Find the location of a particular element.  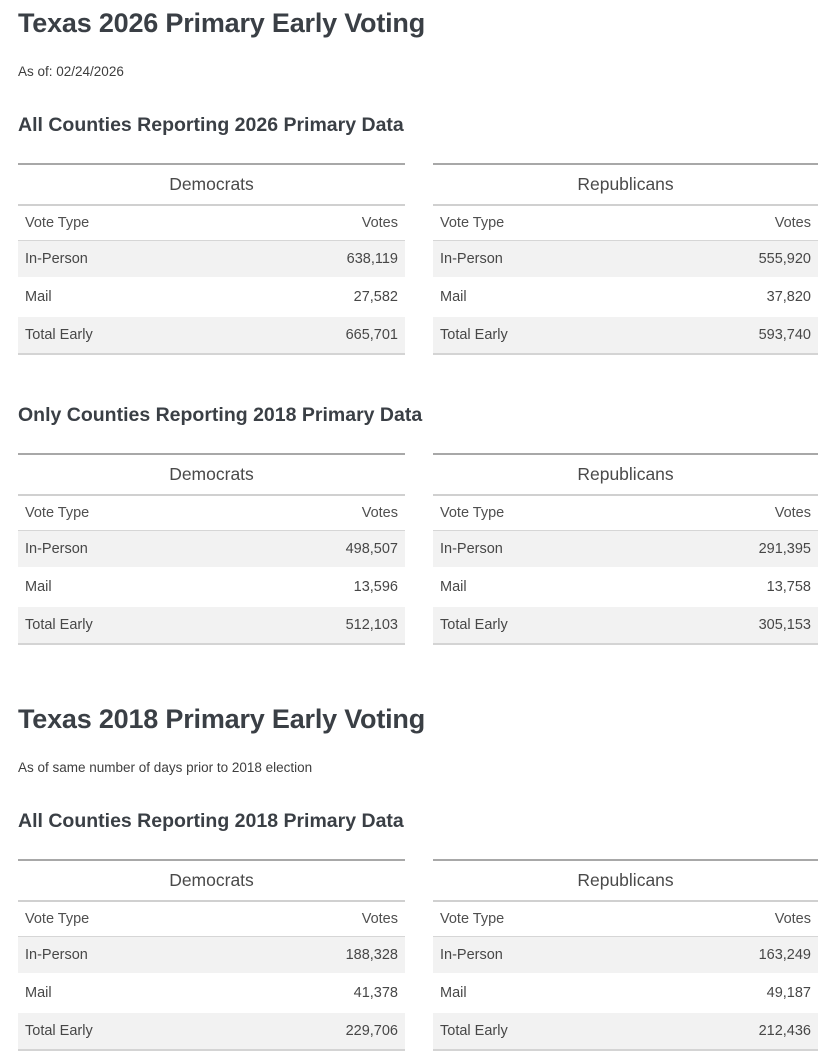

table-row: Mail 49,187 is located at coordinates (625, 993).